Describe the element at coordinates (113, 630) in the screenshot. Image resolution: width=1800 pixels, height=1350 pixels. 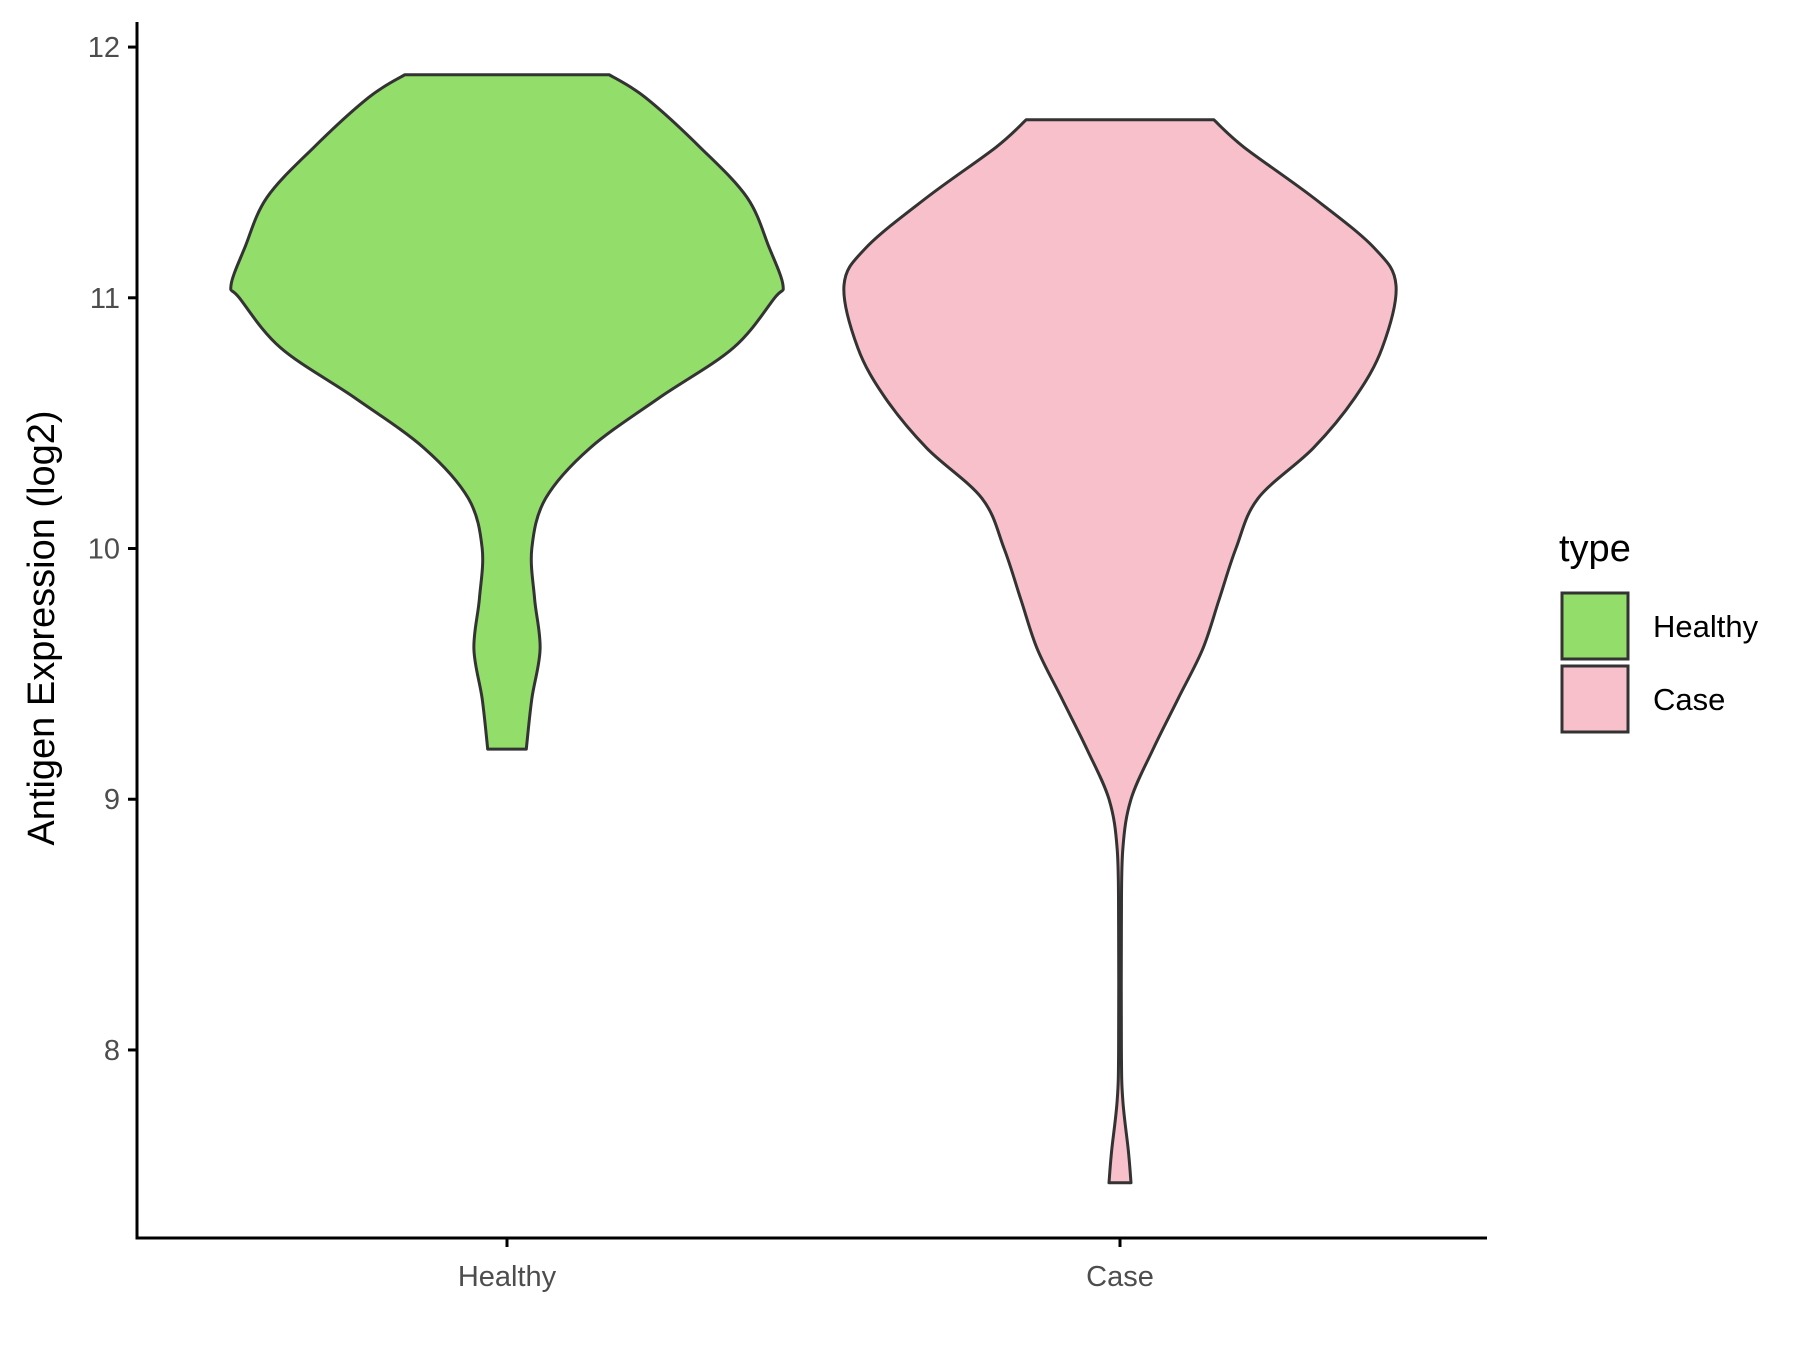
I see `y-axis: 8 9 10 11 12` at that location.